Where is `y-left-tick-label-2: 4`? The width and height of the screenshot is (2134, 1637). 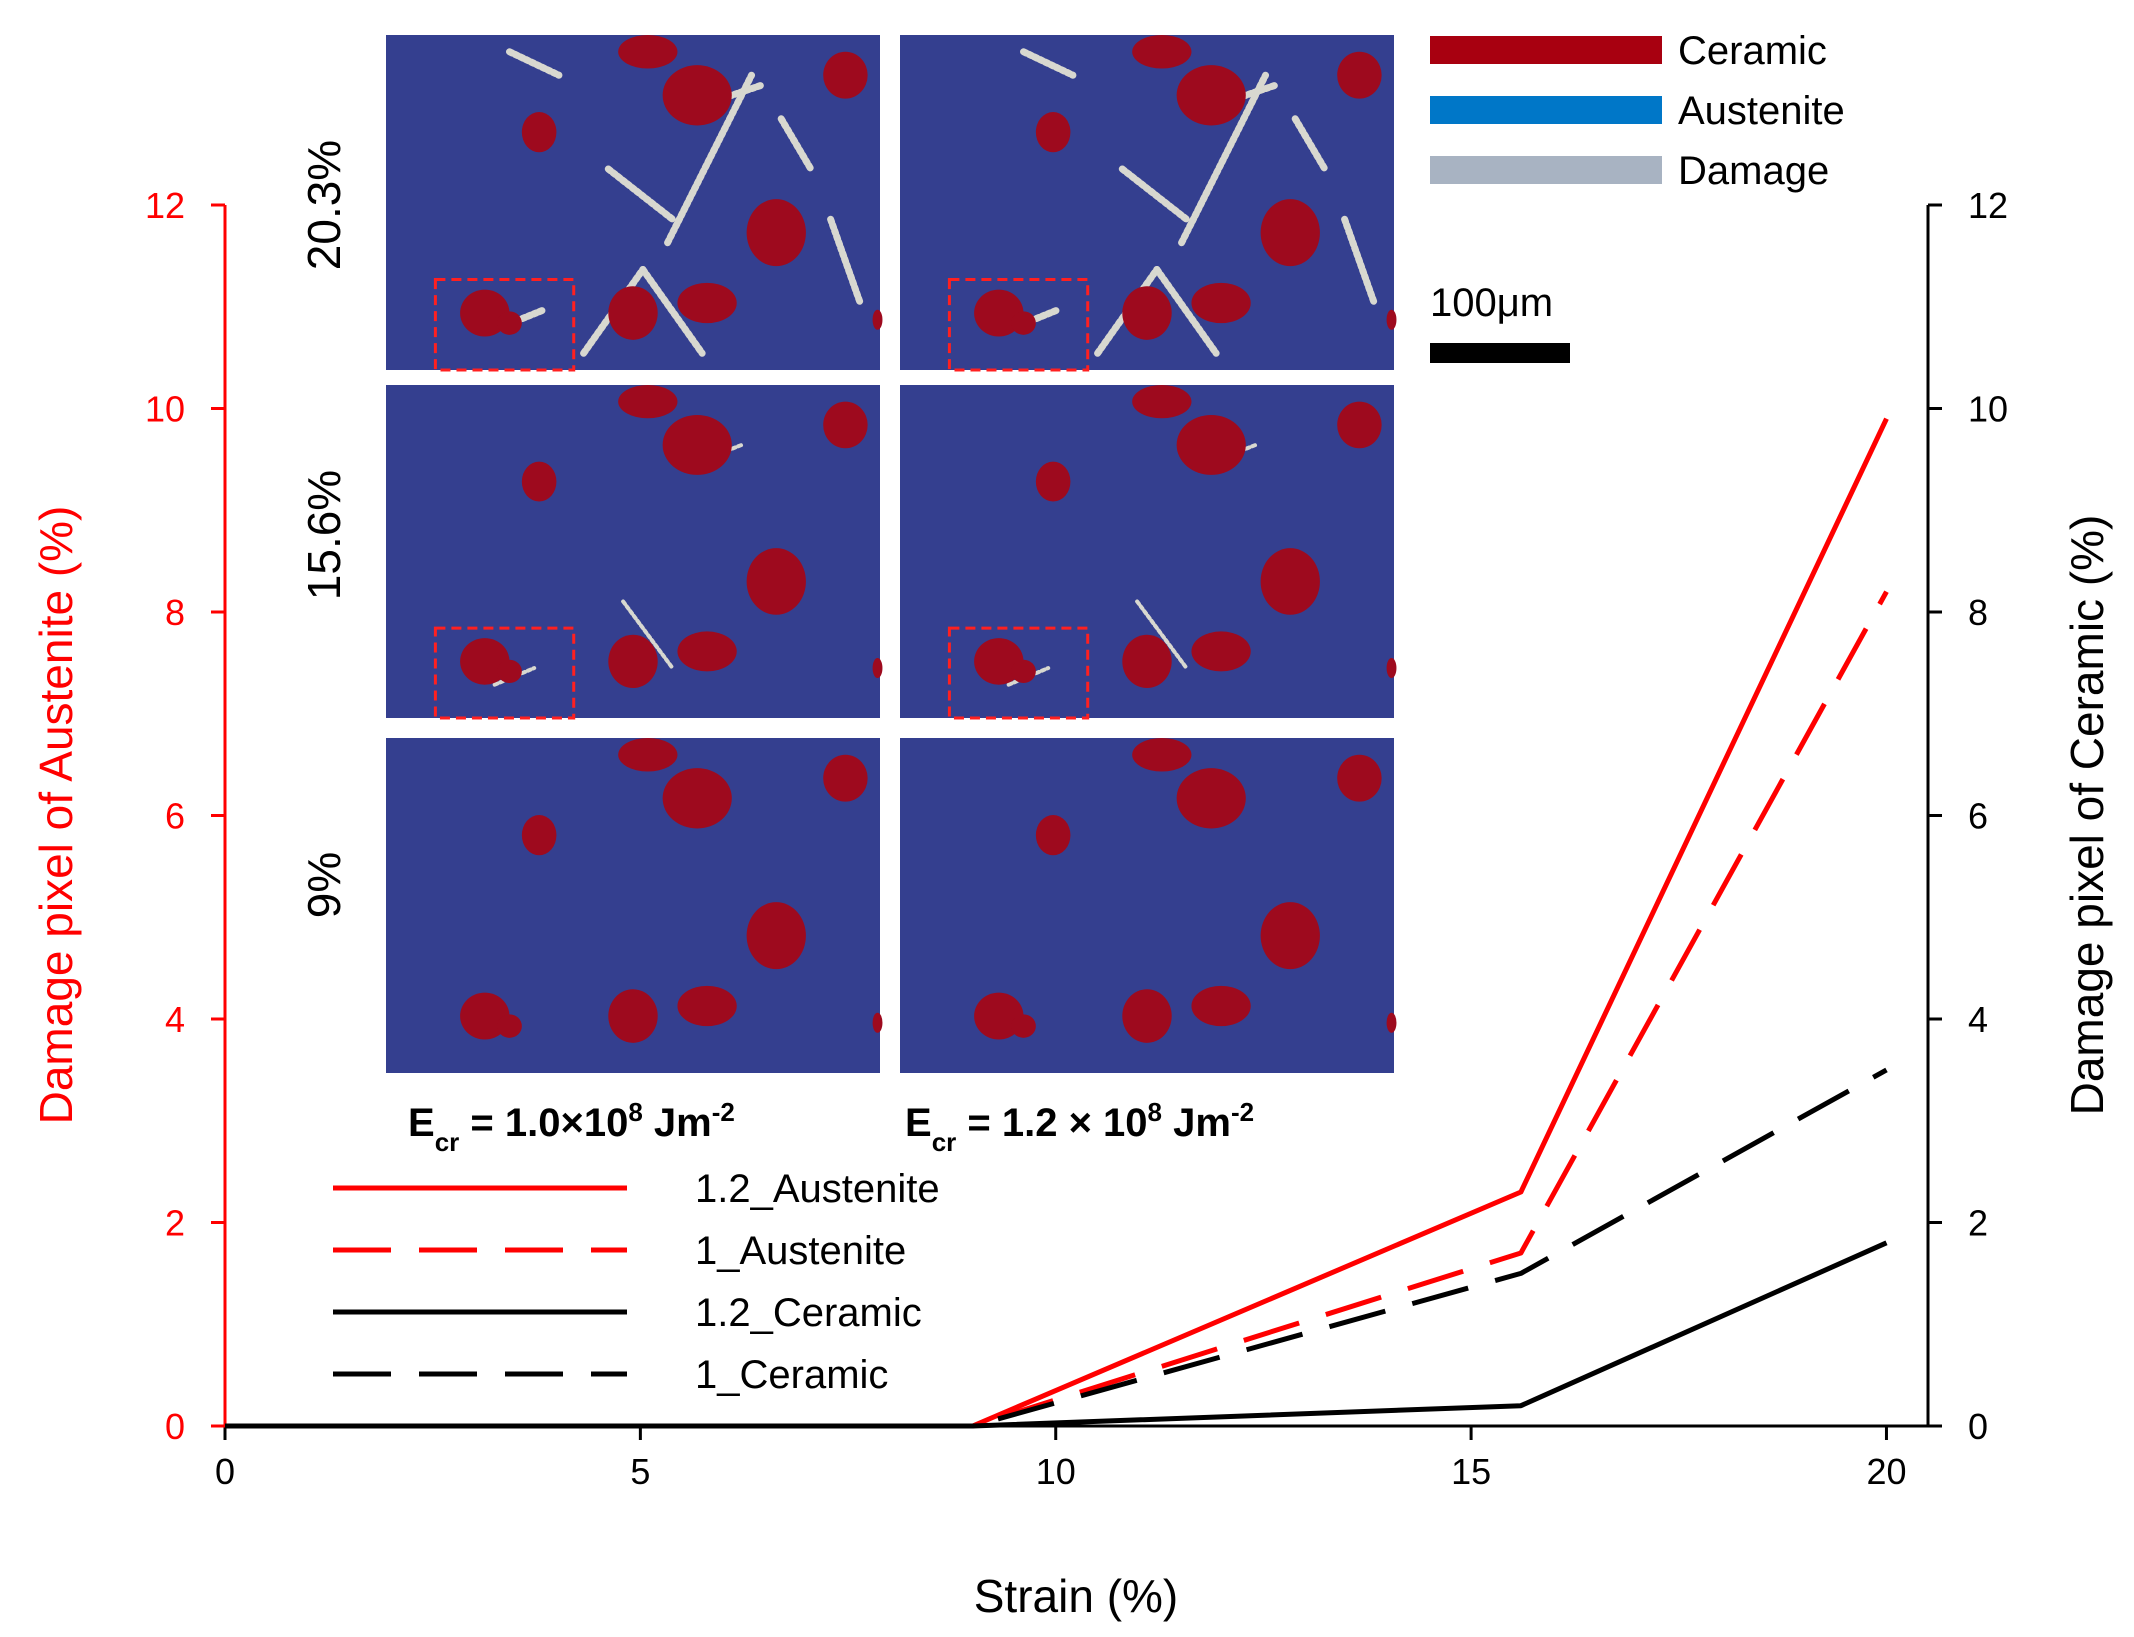 y-left-tick-label-2: 4 is located at coordinates (175, 1019).